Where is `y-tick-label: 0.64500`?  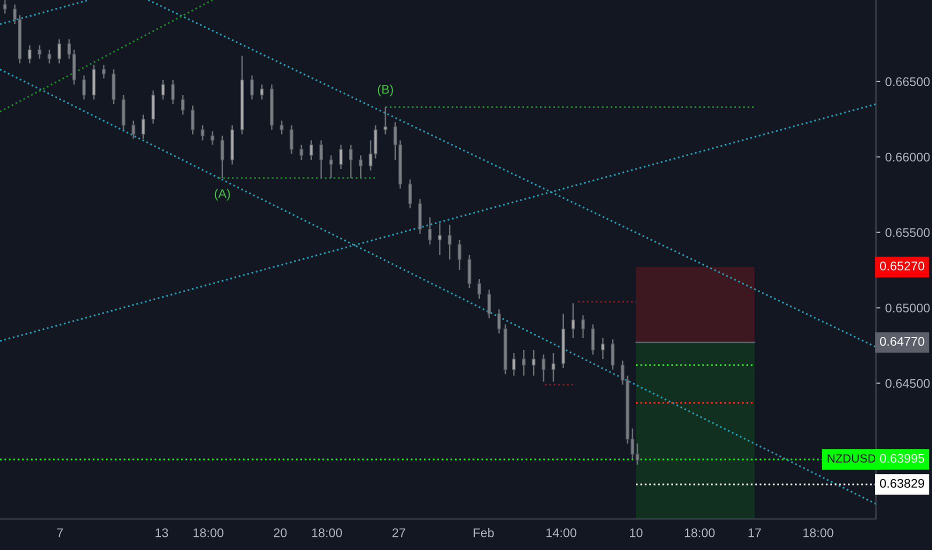 y-tick-label: 0.64500 is located at coordinates (908, 383).